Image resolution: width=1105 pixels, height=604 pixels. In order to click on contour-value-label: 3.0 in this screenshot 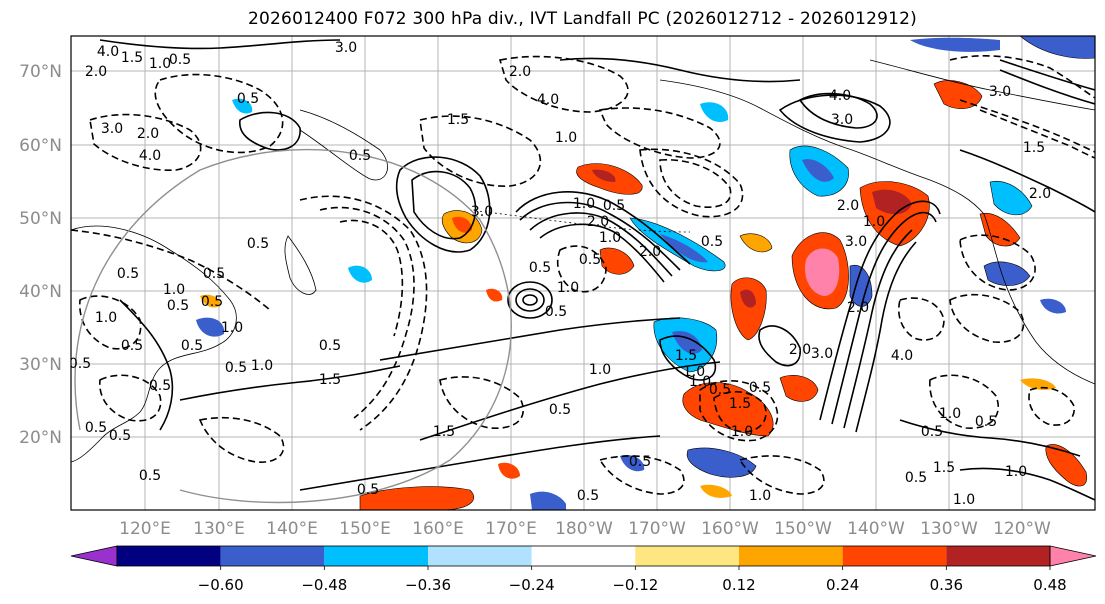, I will do `click(482, 212)`.